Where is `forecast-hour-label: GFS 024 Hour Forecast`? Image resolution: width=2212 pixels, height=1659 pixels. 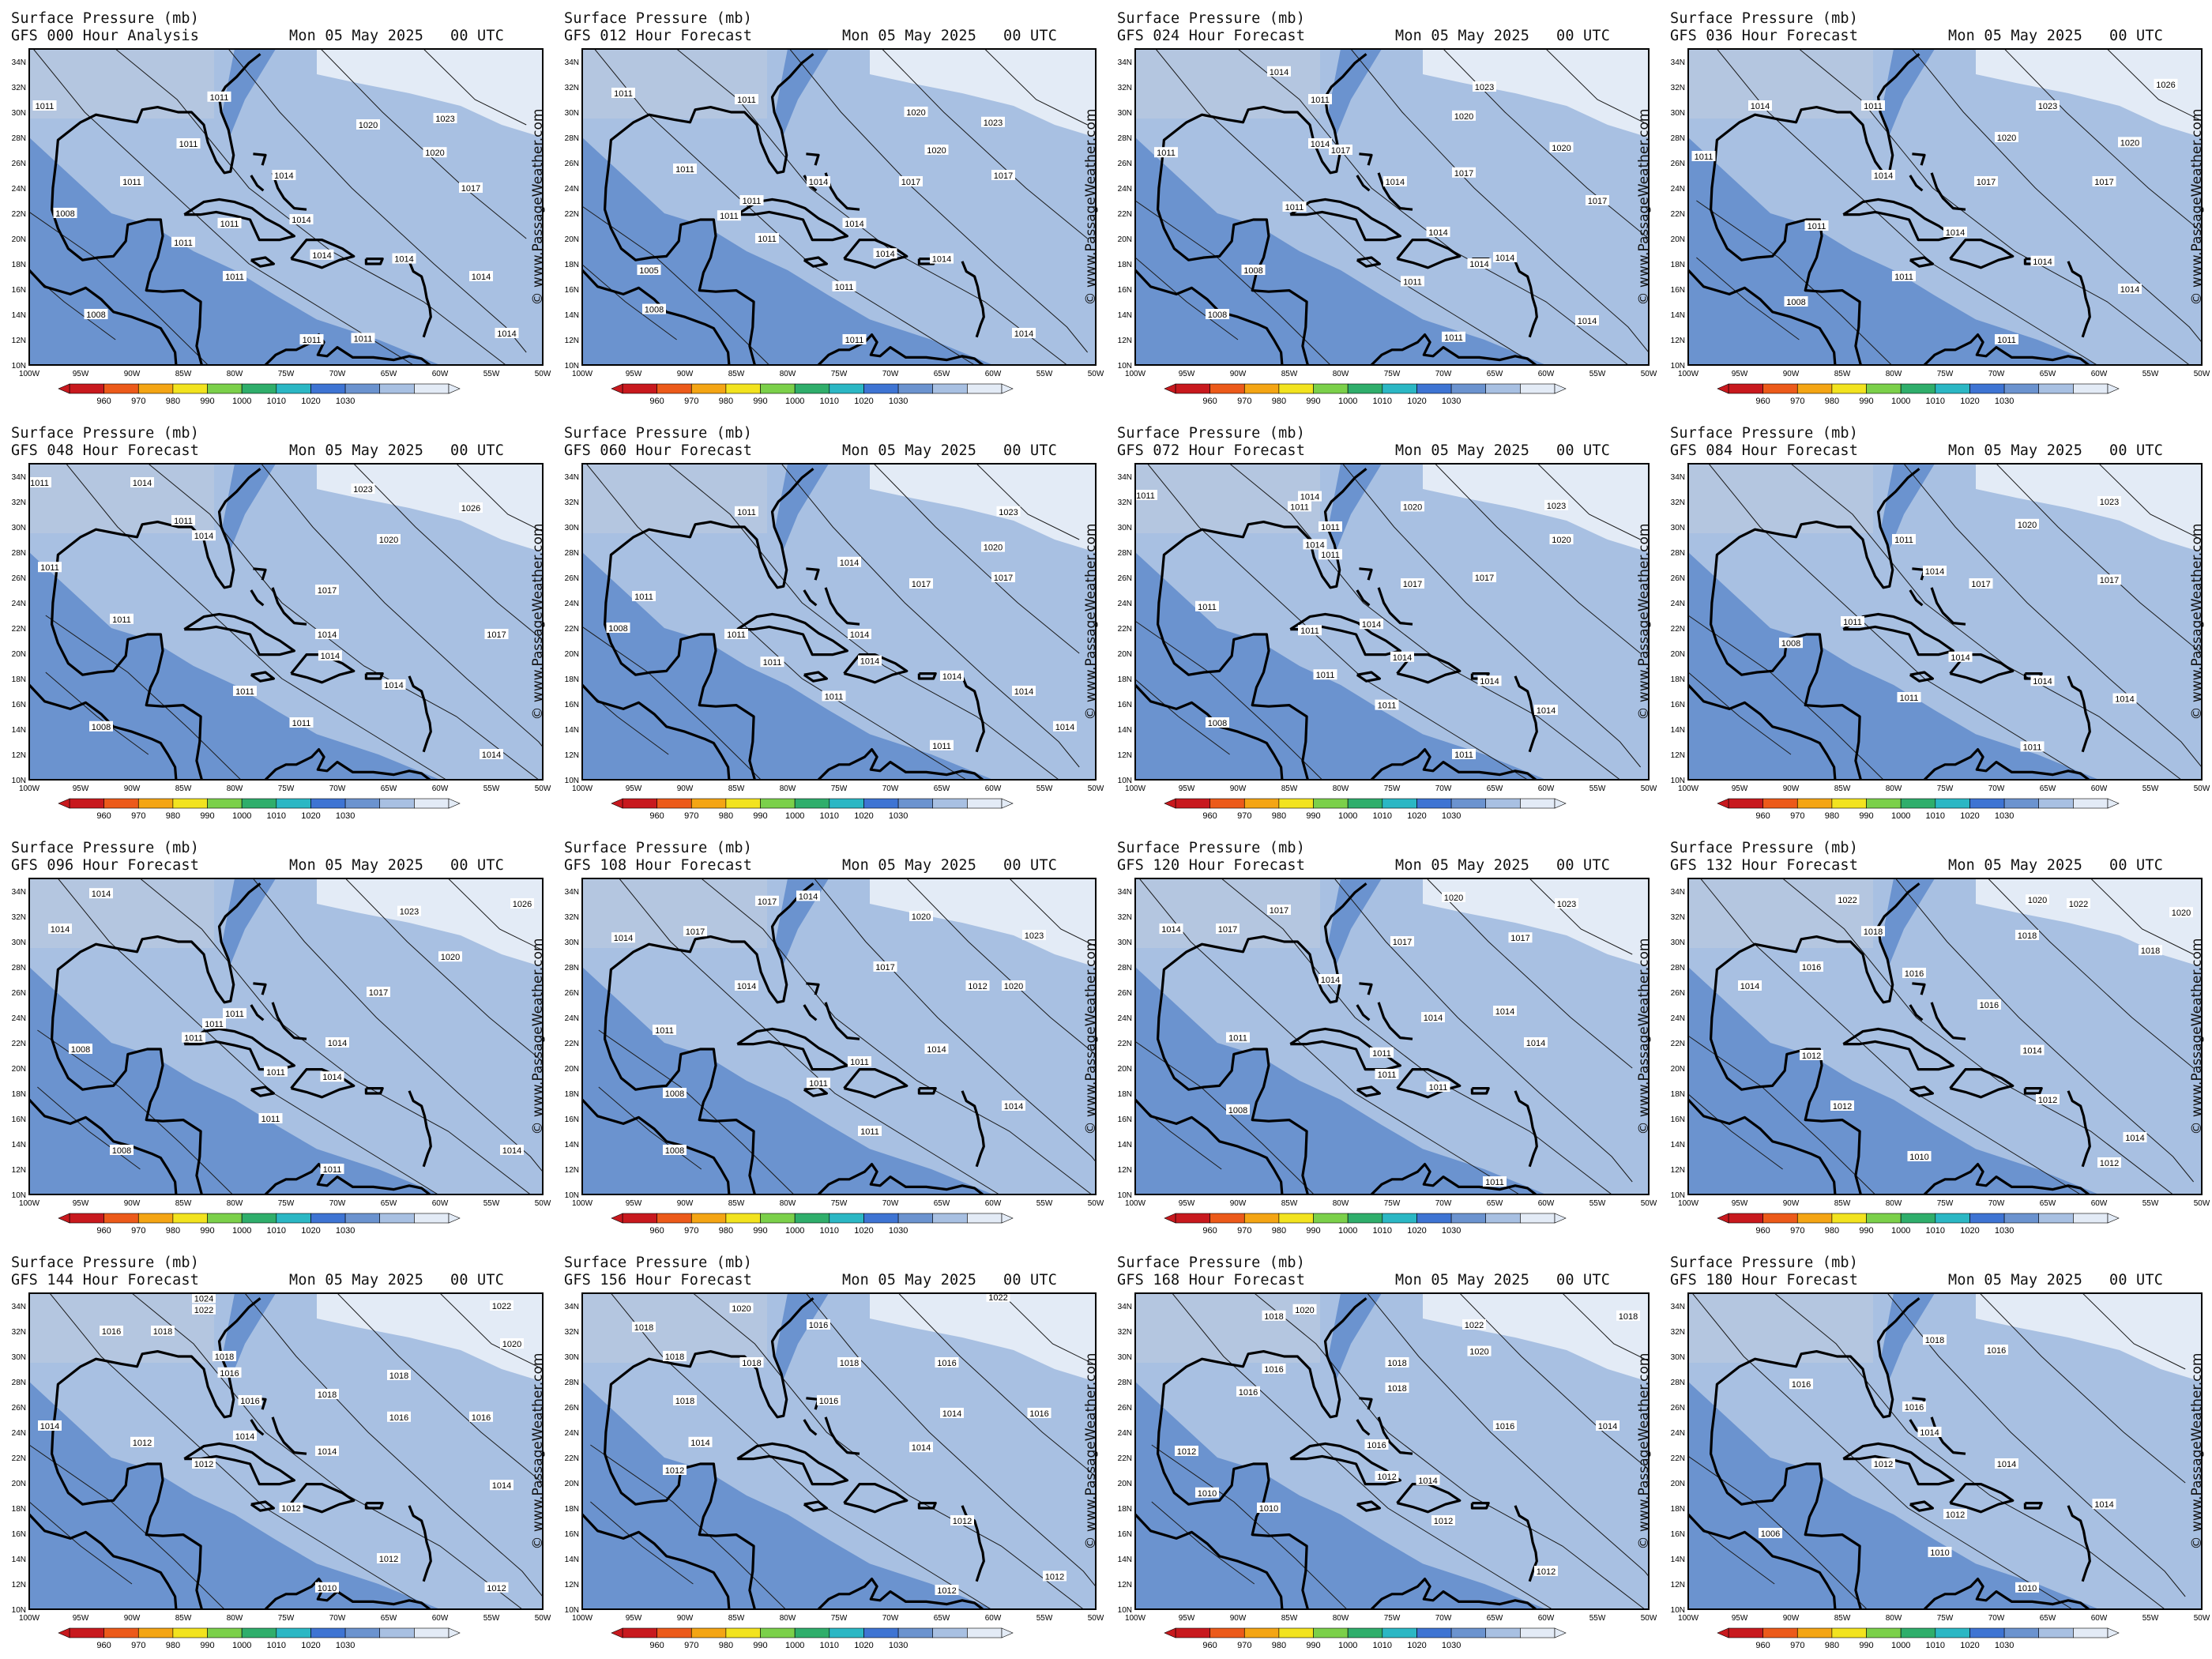 forecast-hour-label: GFS 024 Hour Forecast is located at coordinates (1212, 36).